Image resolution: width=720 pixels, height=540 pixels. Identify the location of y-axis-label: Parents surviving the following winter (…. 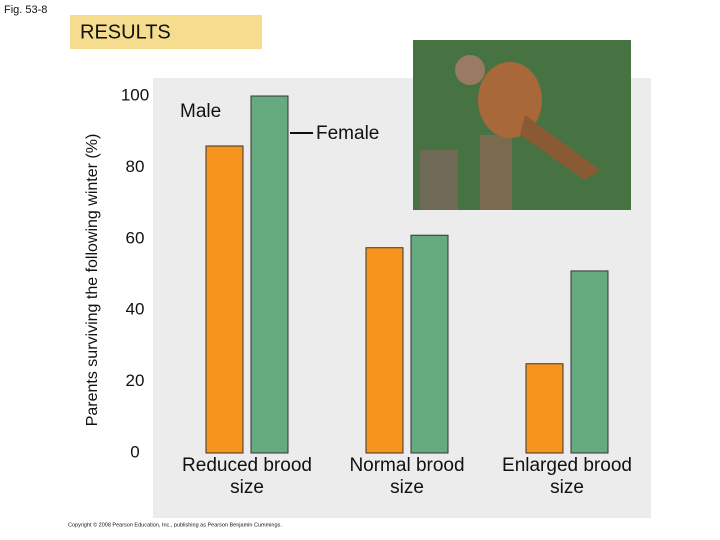
(92, 280).